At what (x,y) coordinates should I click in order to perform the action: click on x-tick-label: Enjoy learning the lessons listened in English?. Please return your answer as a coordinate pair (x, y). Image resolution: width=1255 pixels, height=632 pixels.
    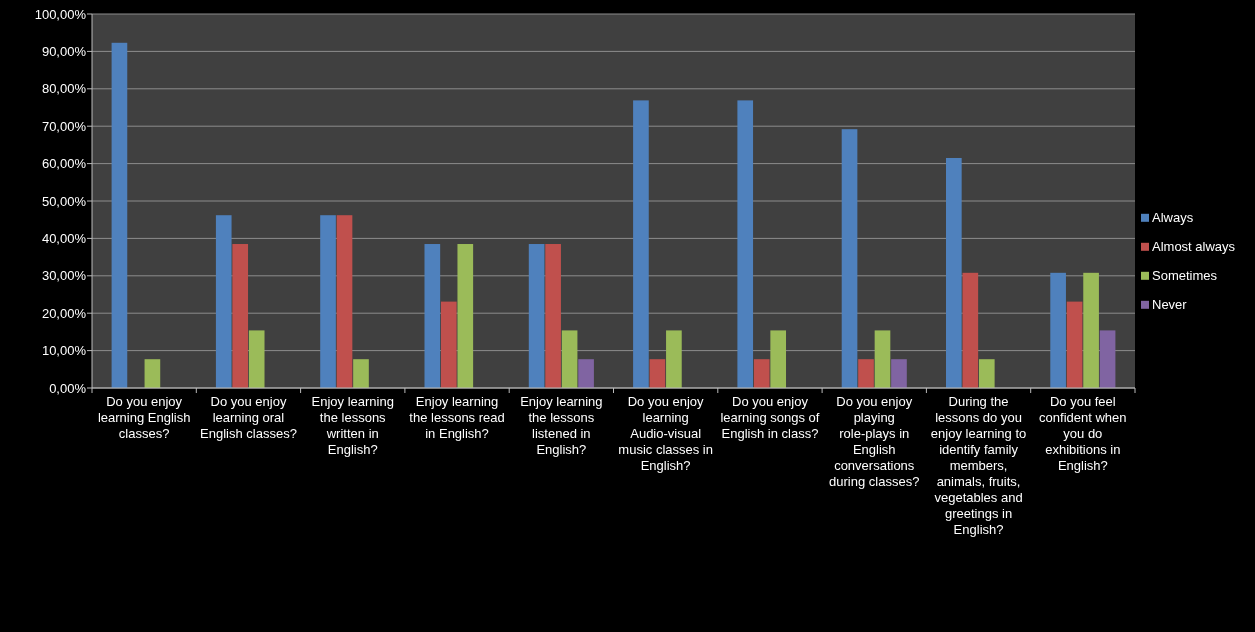
    Looking at the image, I should click on (561, 425).